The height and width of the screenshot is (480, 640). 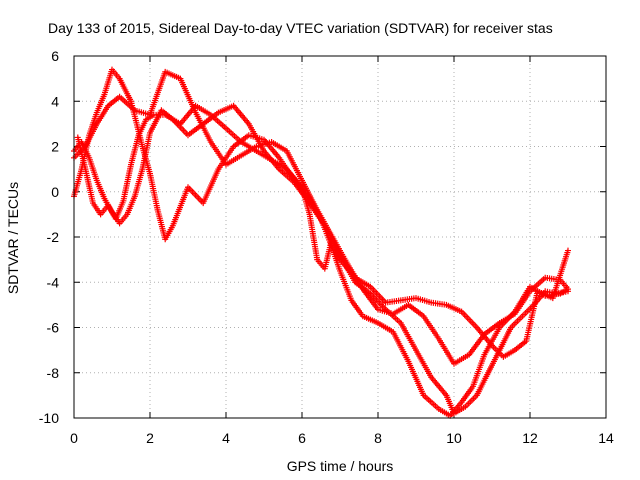 What do you see at coordinates (454, 438) in the screenshot?
I see `x-tick-label: 10` at bounding box center [454, 438].